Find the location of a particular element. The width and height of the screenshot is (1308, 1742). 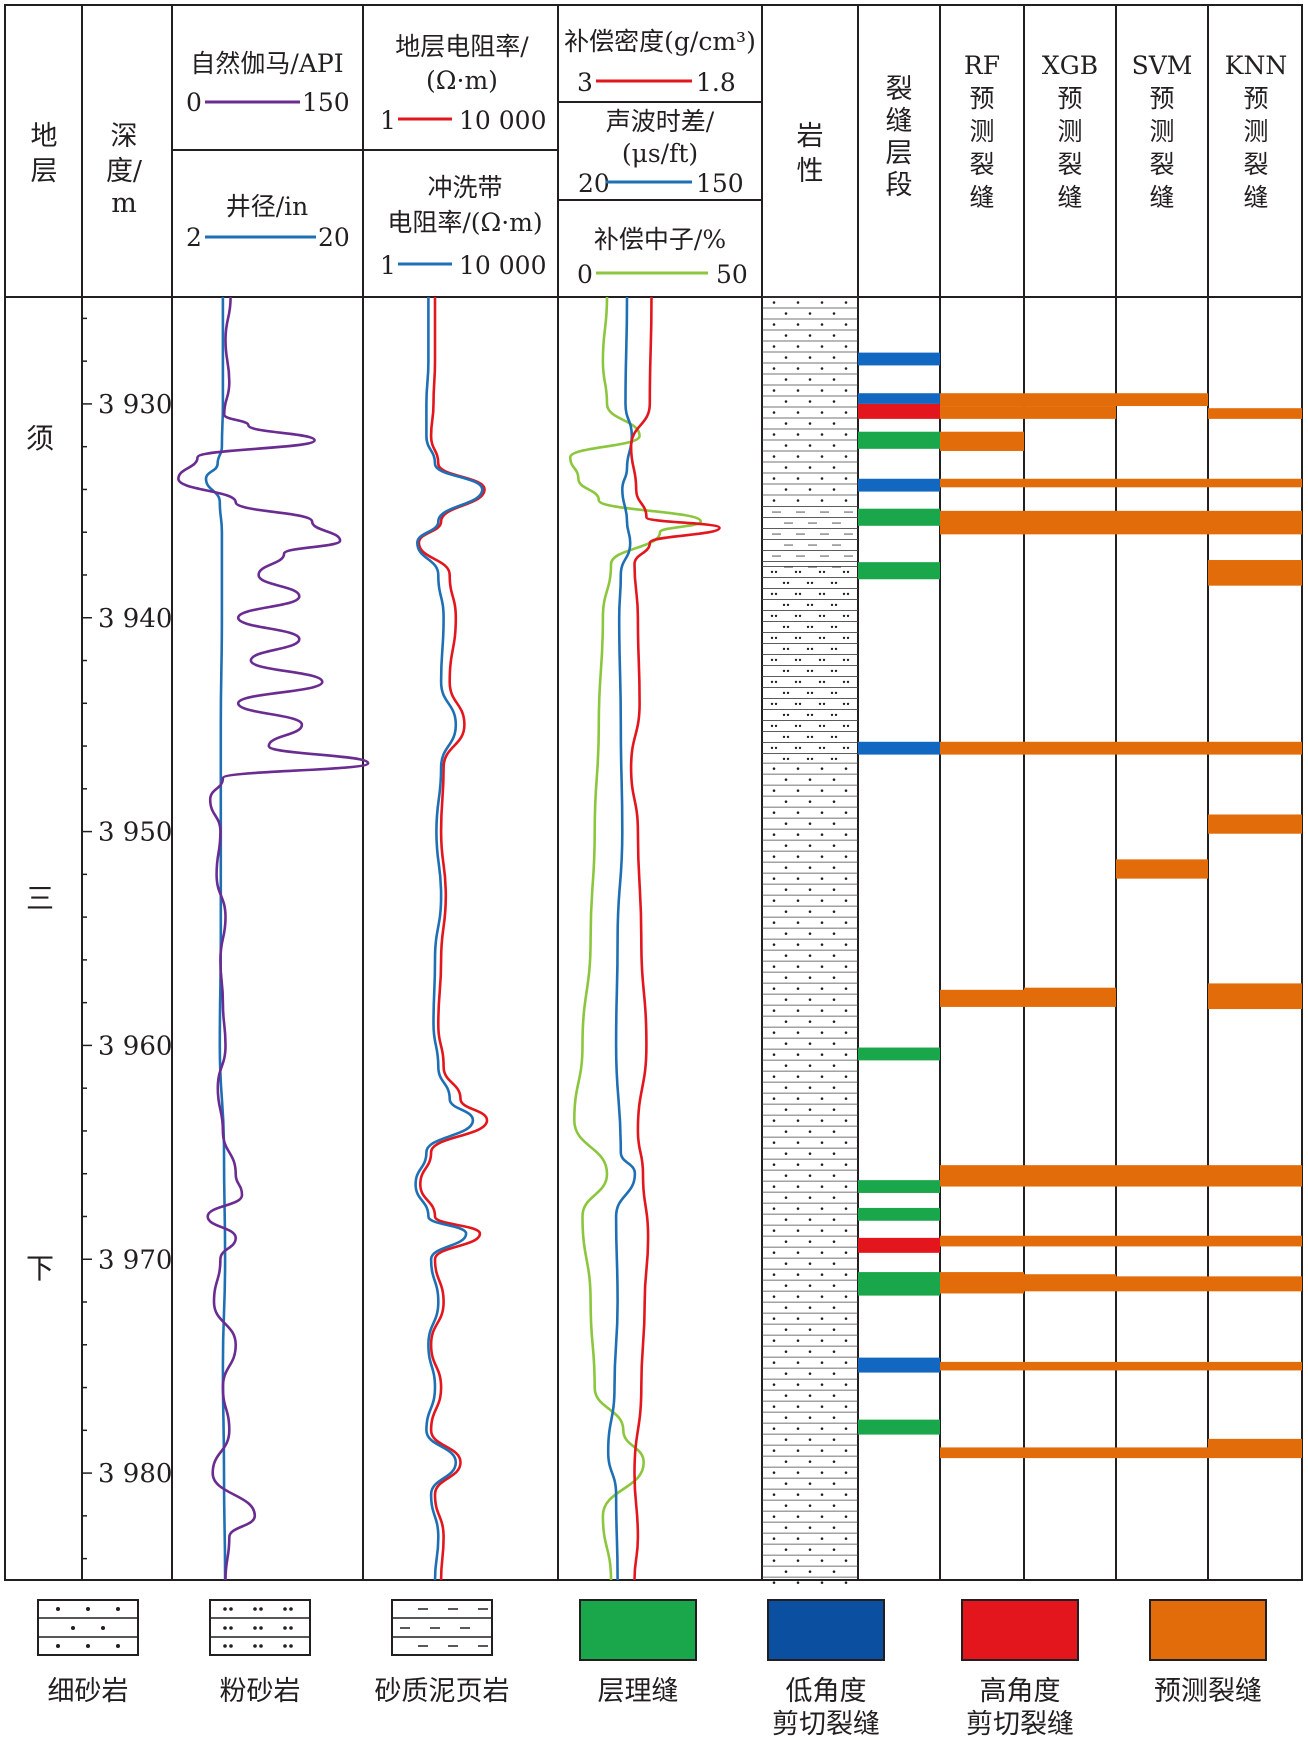

legend-bedding-swatch is located at coordinates (638, 1630).